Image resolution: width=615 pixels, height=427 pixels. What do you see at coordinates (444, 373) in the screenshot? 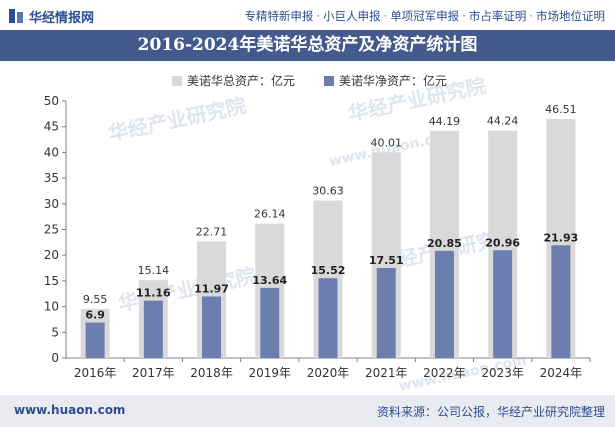
I see `x-tick-label: 2022年` at bounding box center [444, 373].